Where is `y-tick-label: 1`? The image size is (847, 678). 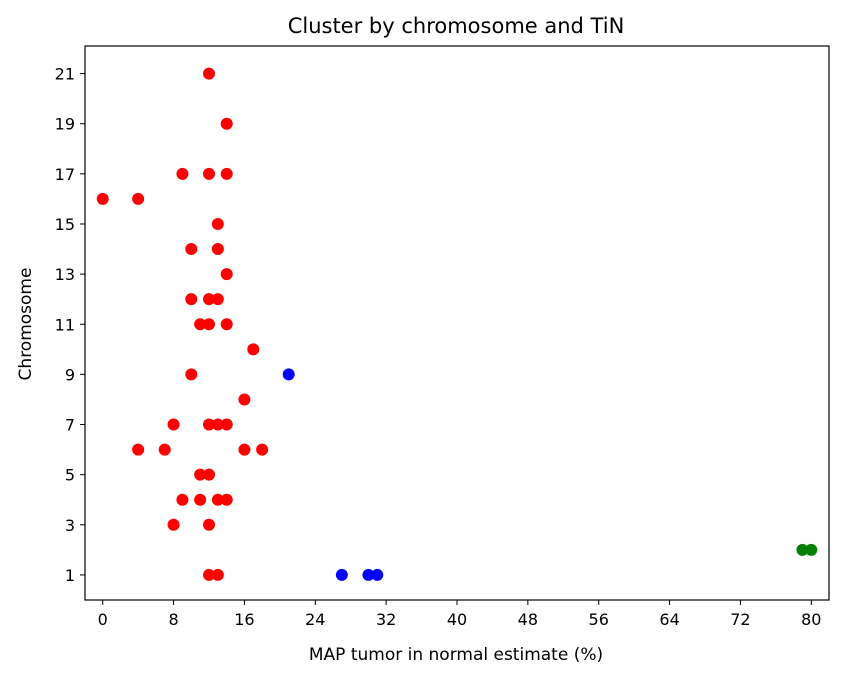 y-tick-label: 1 is located at coordinates (70, 575).